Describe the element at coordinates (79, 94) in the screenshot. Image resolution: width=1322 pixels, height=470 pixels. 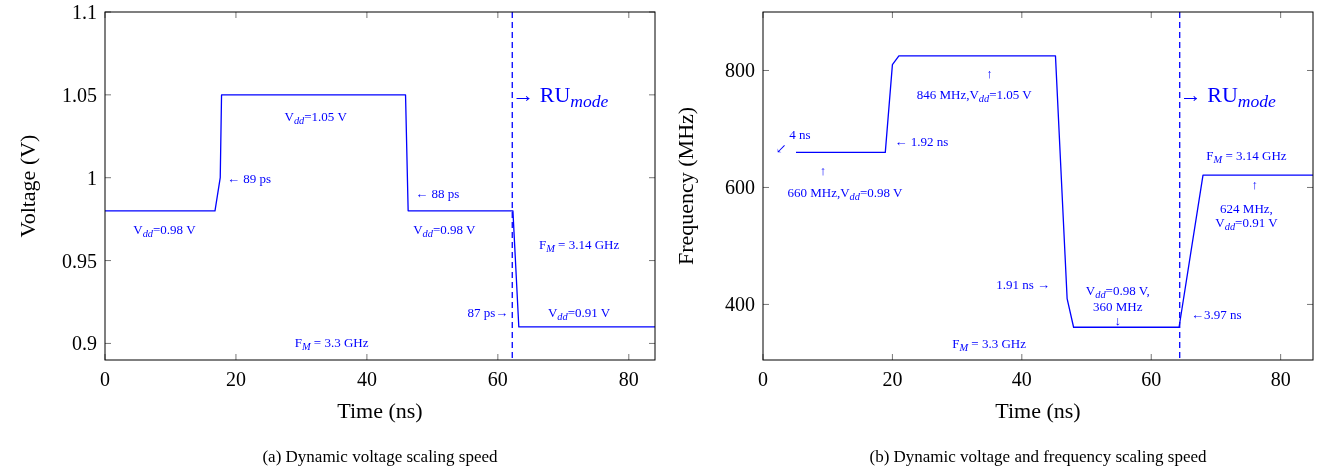
I see `y-tick-label: 1.05` at that location.